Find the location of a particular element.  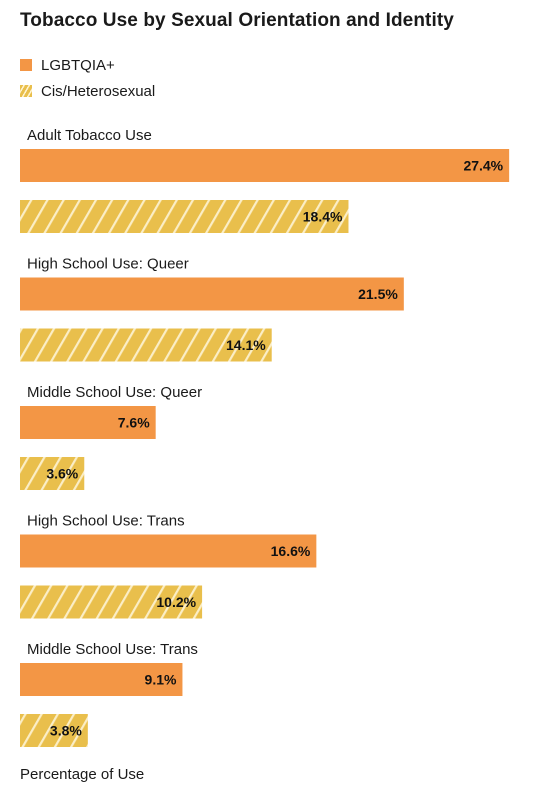

bar-cis-heterosexual-adult-tobacco-use is located at coordinates (184, 216).